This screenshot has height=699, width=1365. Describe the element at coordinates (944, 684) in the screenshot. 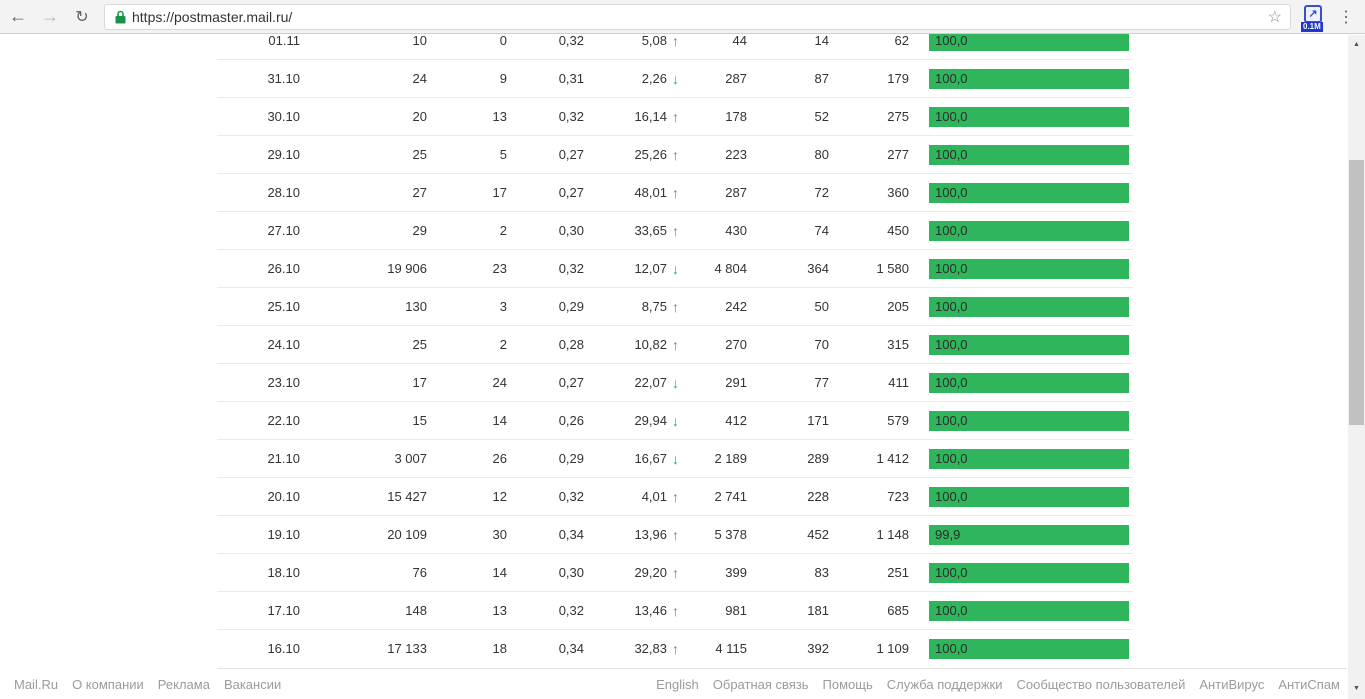

I see `footer-link: Служба поддержки` at that location.